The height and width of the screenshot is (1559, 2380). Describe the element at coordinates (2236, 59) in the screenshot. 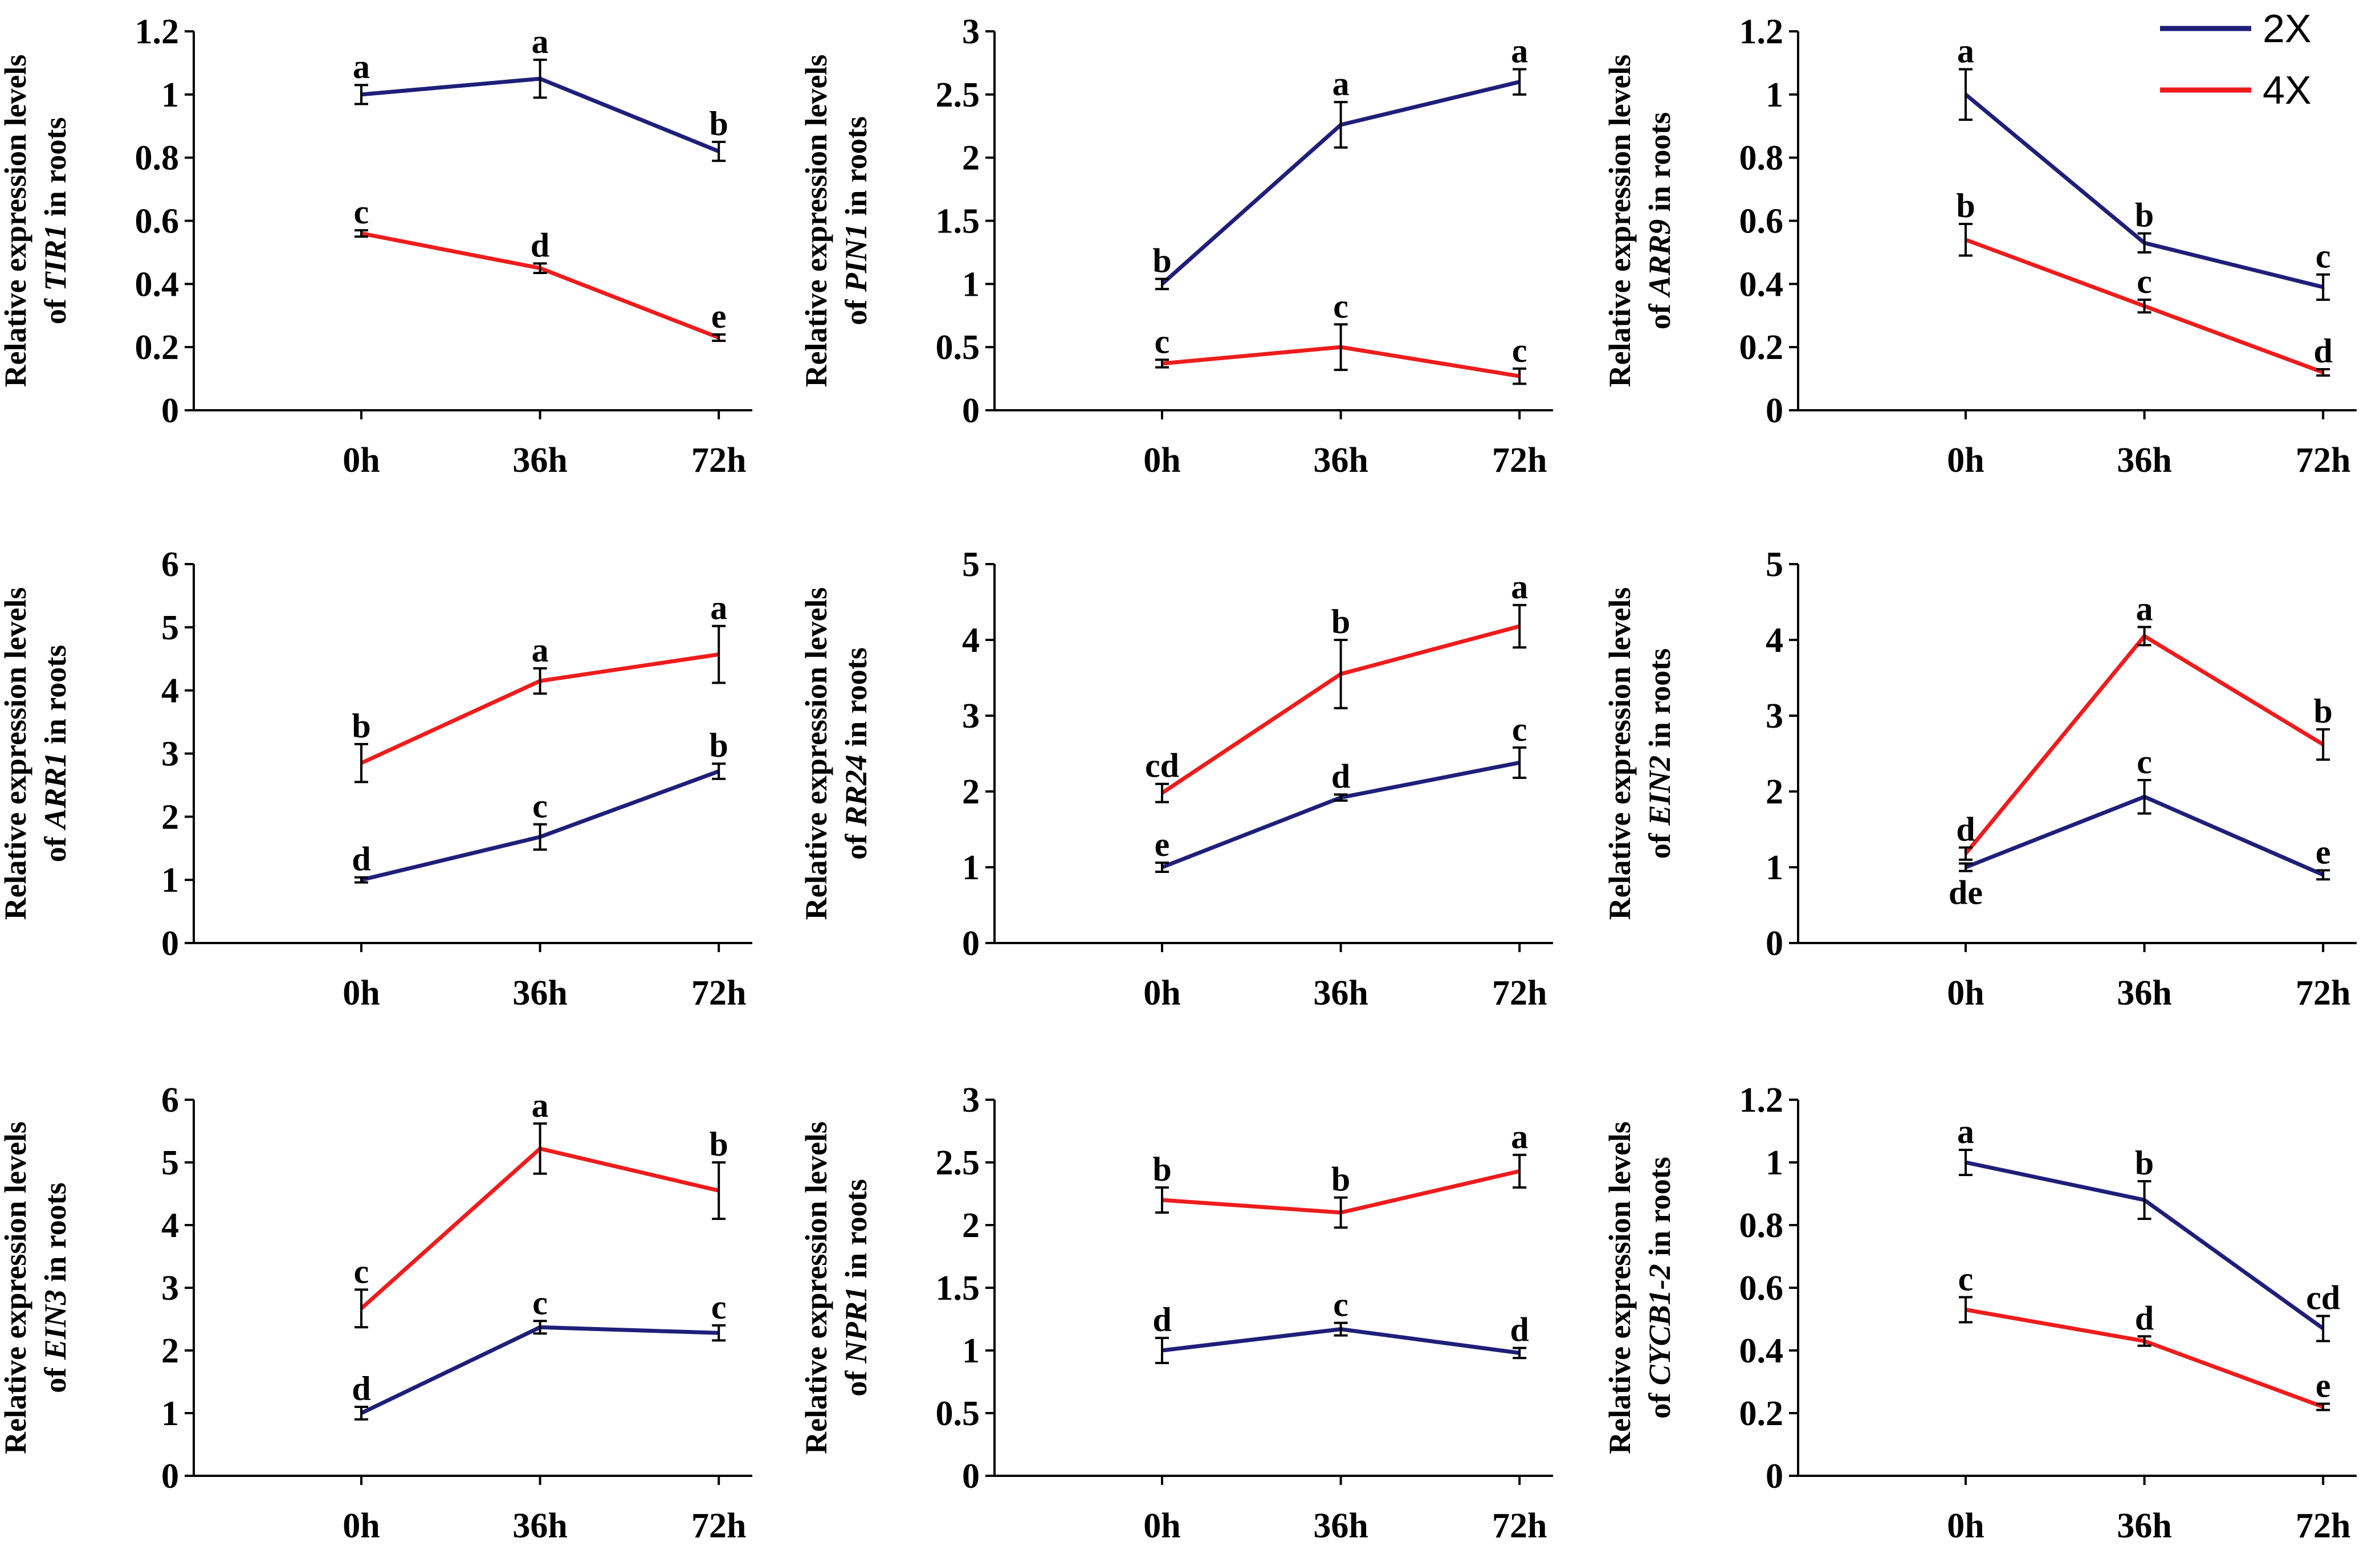

I see `legend: 2X 4X` at that location.